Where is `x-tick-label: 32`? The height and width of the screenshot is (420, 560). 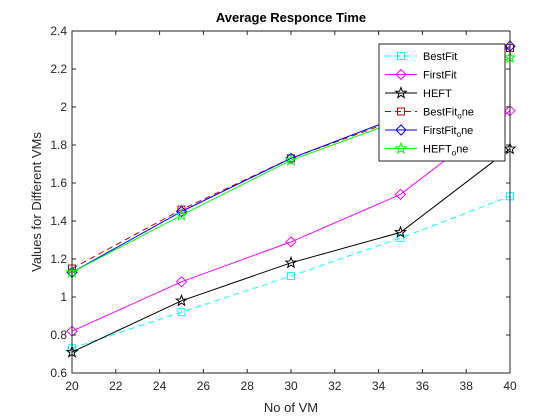 x-tick-label: 32 is located at coordinates (335, 386).